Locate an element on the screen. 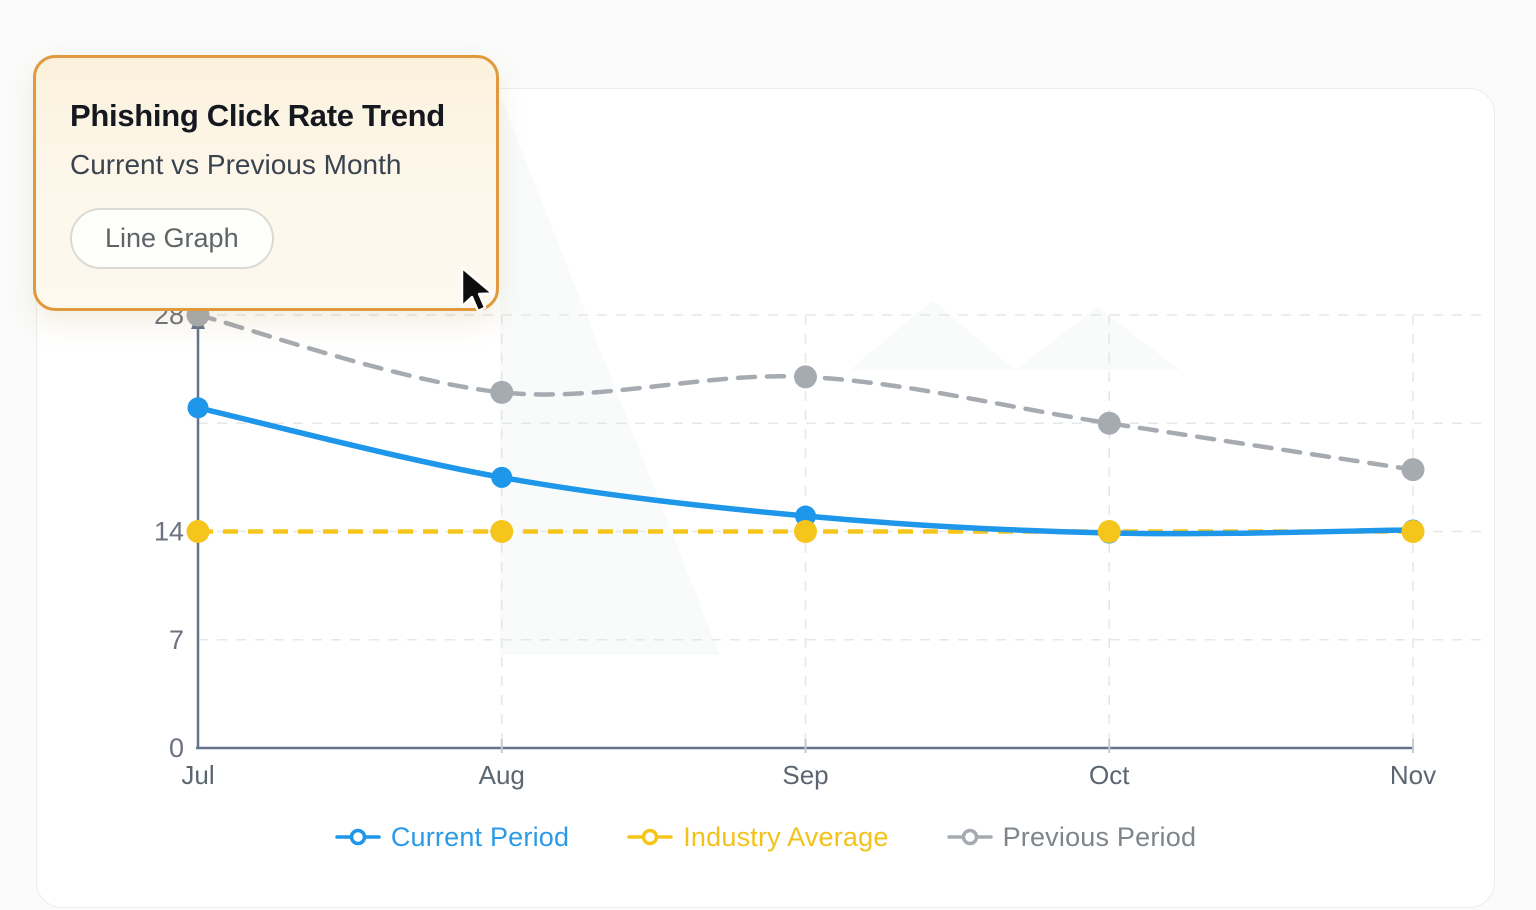 The width and height of the screenshot is (1536, 910). y-tick-label-14: 14 is located at coordinates (169, 532).